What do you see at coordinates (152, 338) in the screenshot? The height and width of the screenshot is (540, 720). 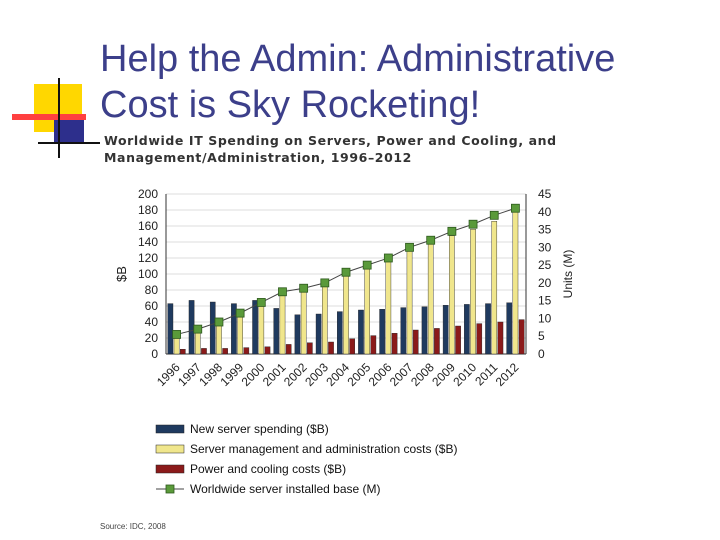 I see `y-tick-label: 20` at bounding box center [152, 338].